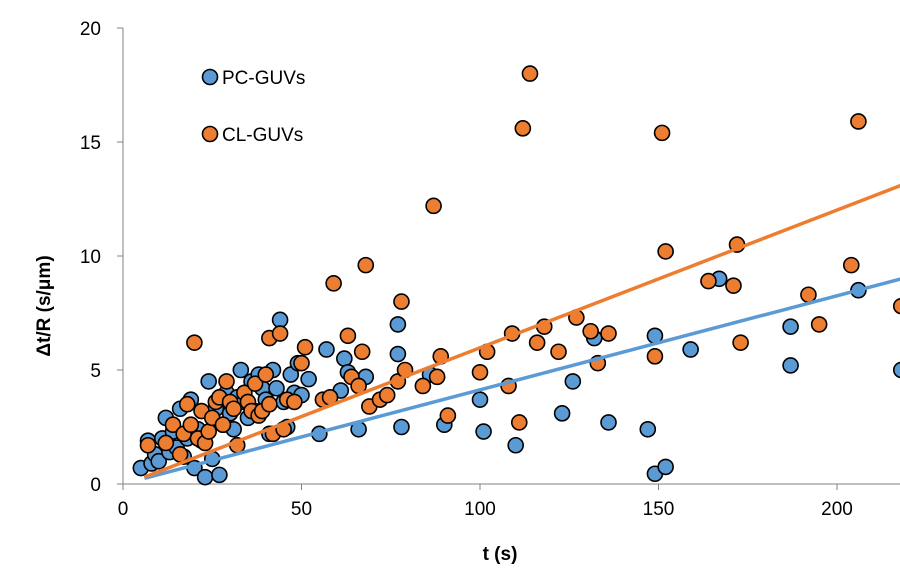 Image resolution: width=900 pixels, height=571 pixels. I want to click on legend-label: PC-GUVs, so click(263, 78).